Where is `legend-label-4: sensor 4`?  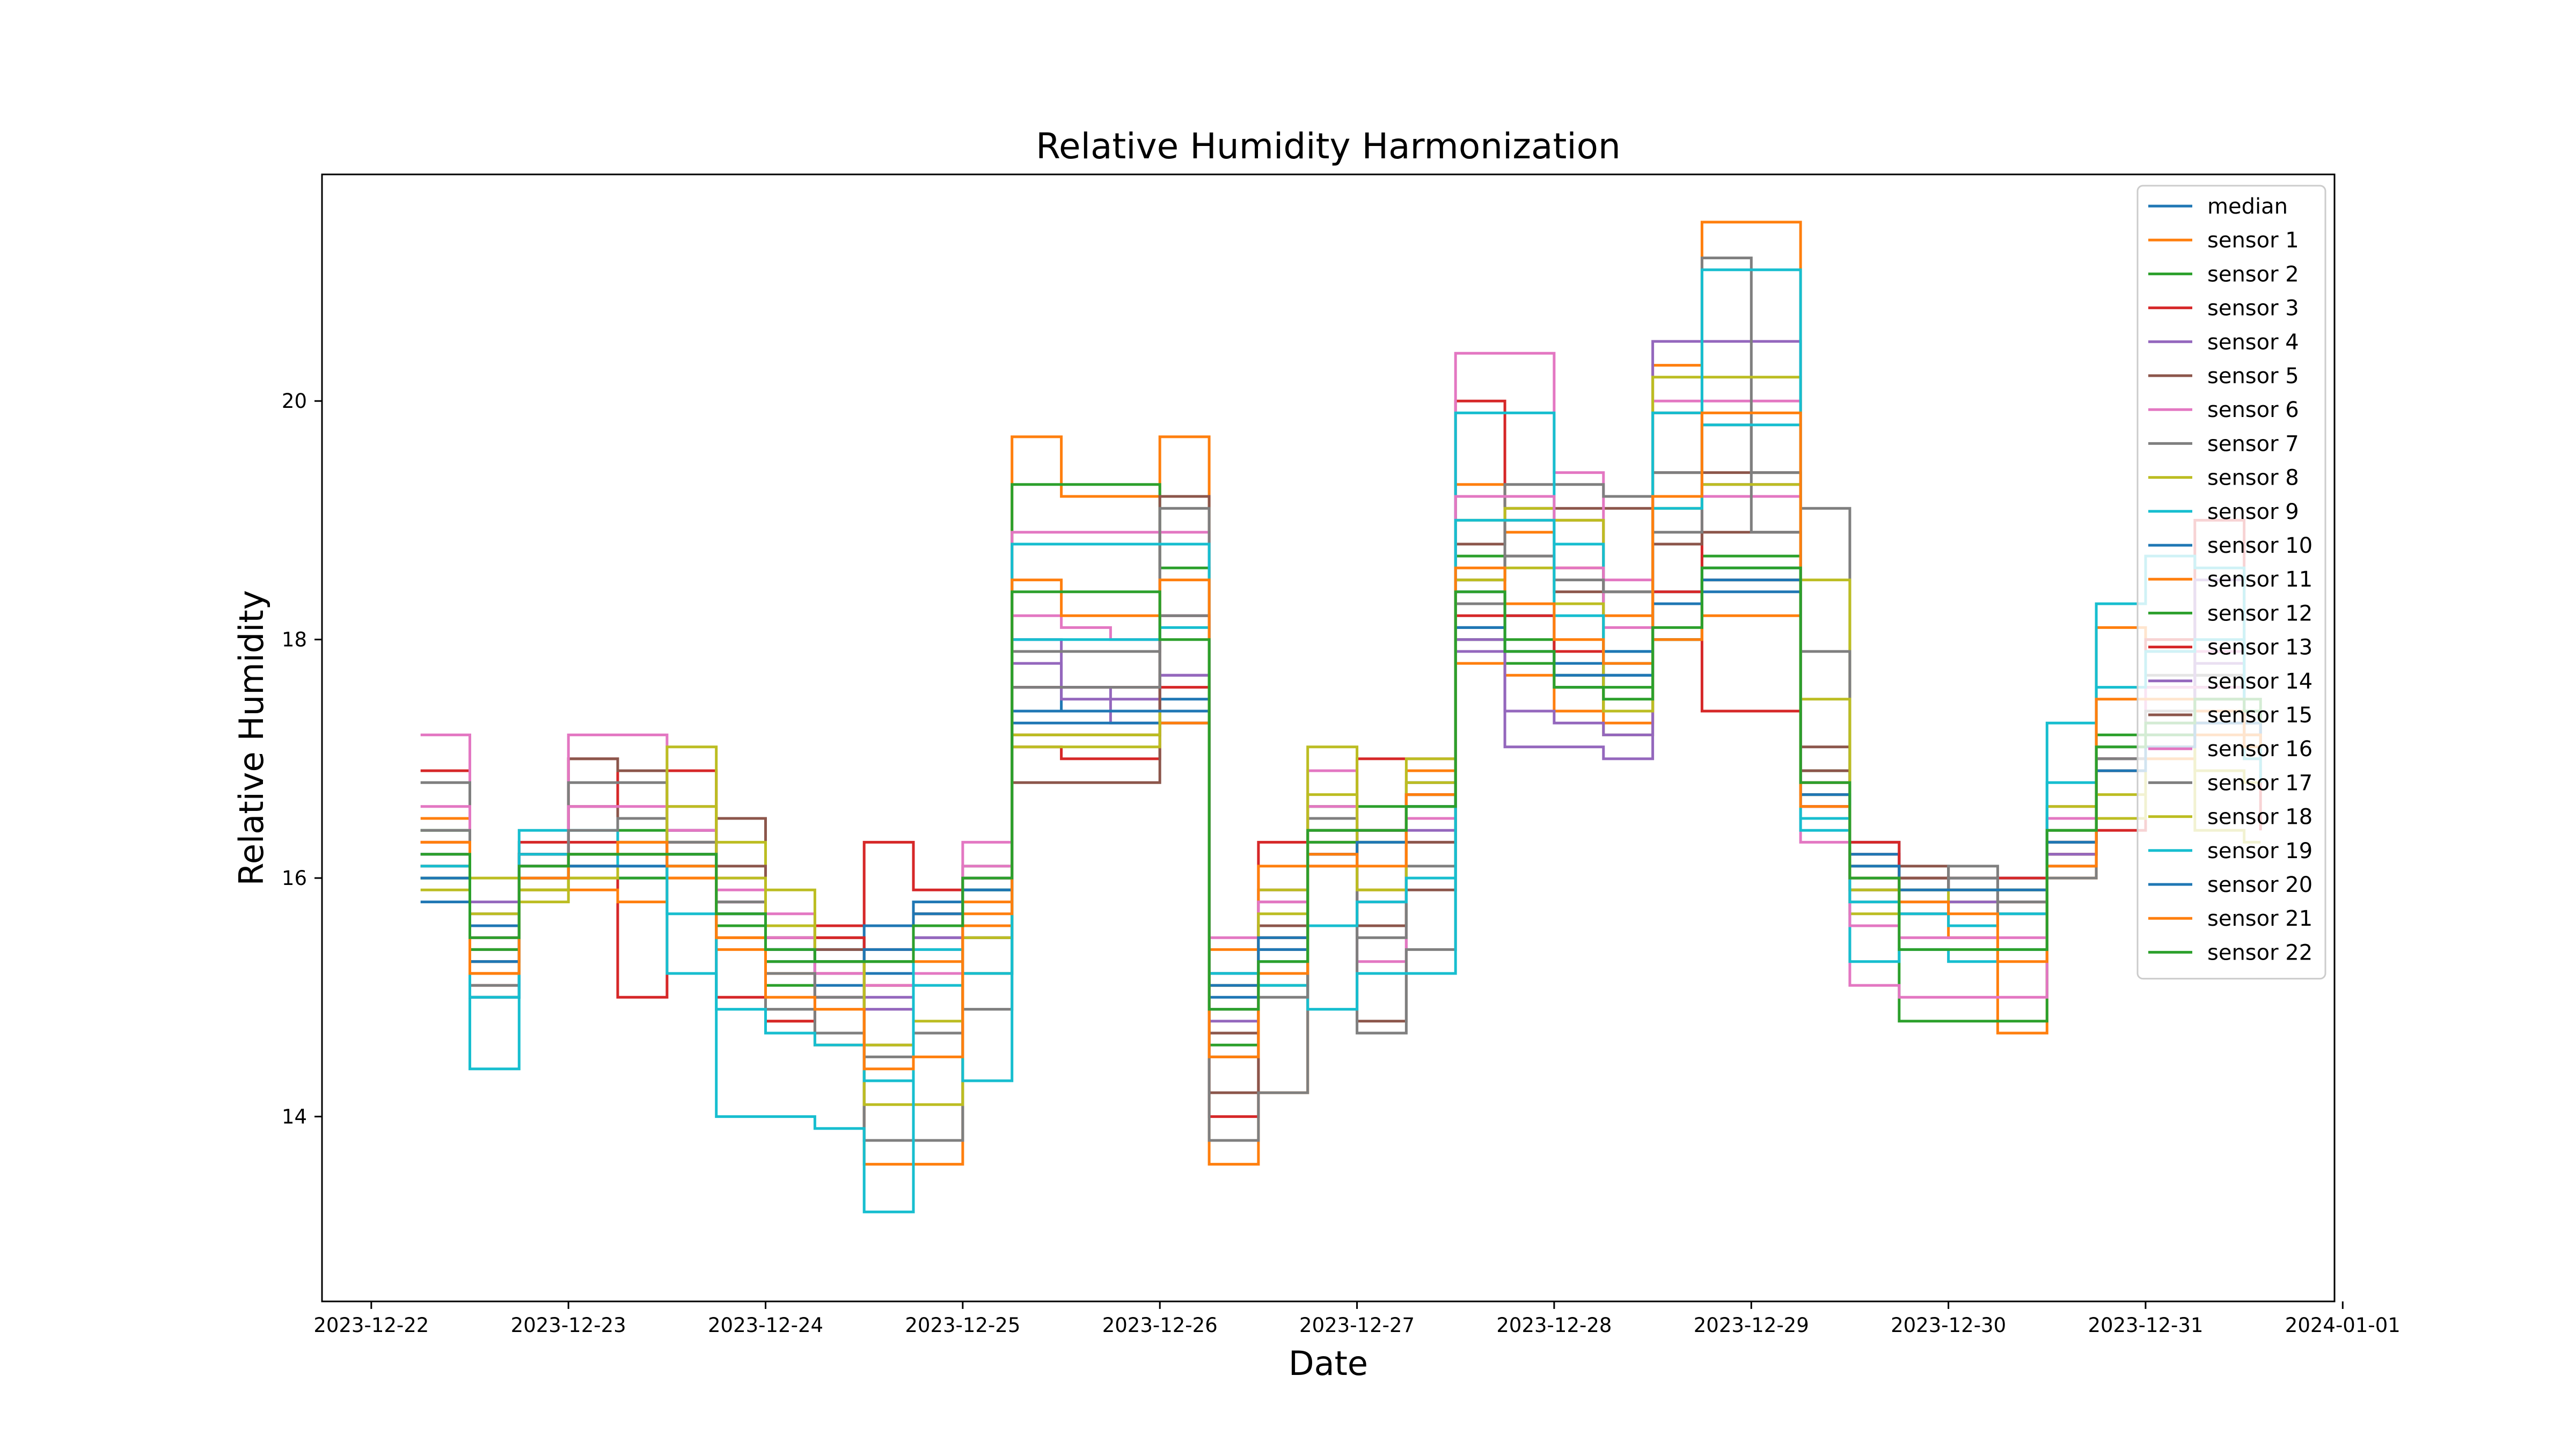 legend-label-4: sensor 4 is located at coordinates (2253, 342).